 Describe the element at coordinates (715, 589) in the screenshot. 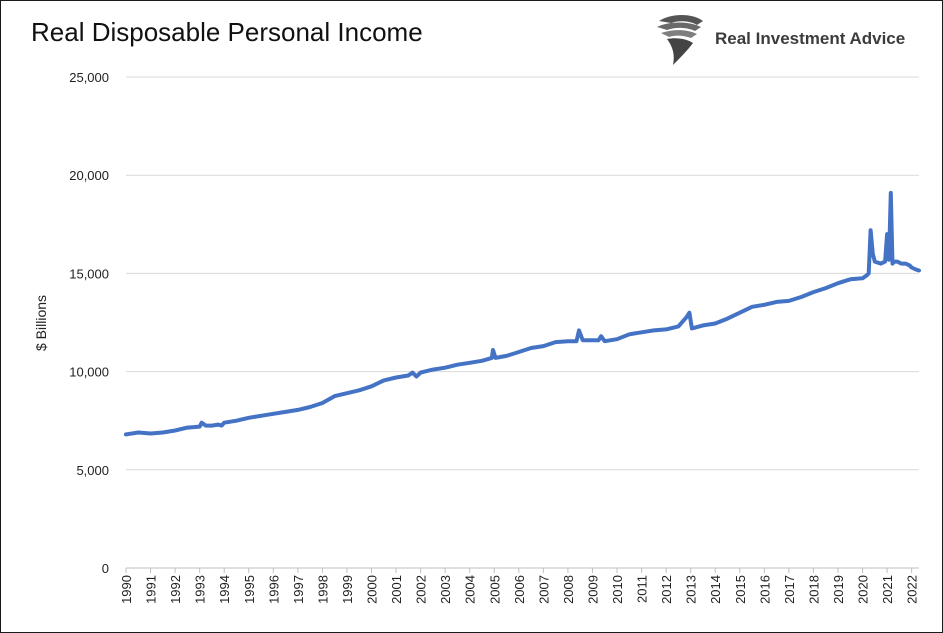

I see `x-tick-label: 2014` at that location.